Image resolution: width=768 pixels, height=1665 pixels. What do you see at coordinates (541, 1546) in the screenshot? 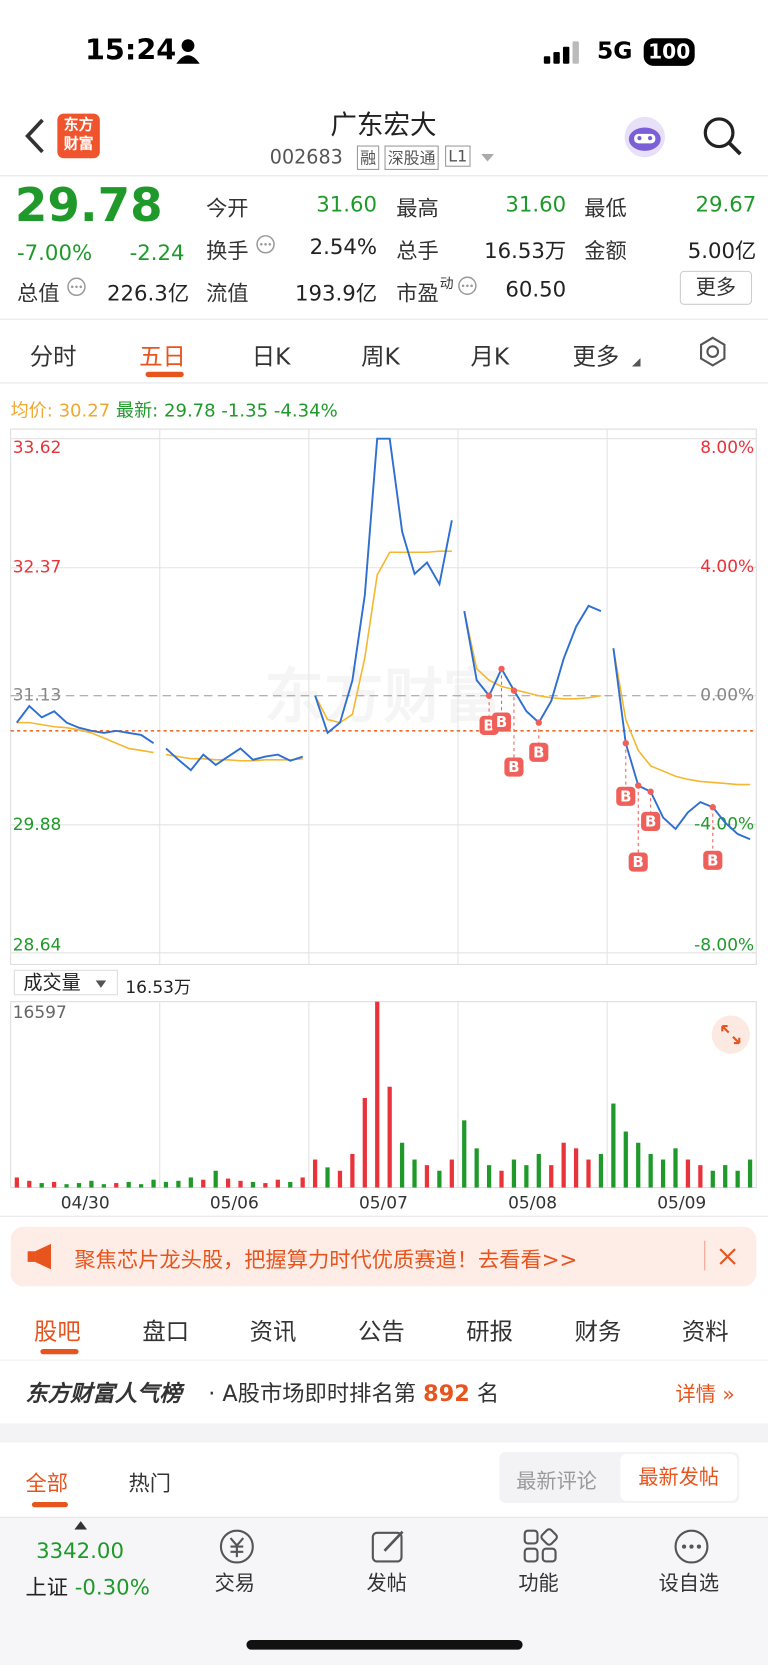
I see `function-icon` at bounding box center [541, 1546].